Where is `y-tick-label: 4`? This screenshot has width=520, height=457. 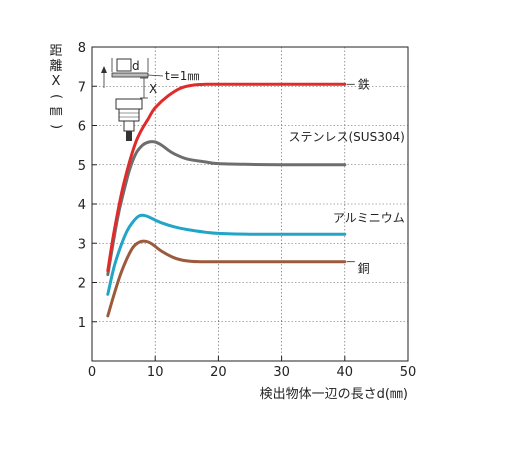 y-tick-label: 4 is located at coordinates (82, 205).